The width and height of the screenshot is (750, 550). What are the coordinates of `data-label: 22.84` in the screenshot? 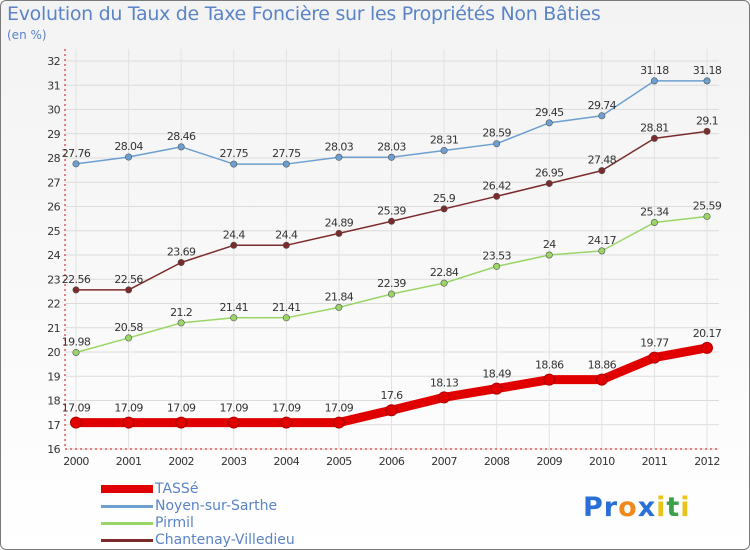 It's located at (444, 272).